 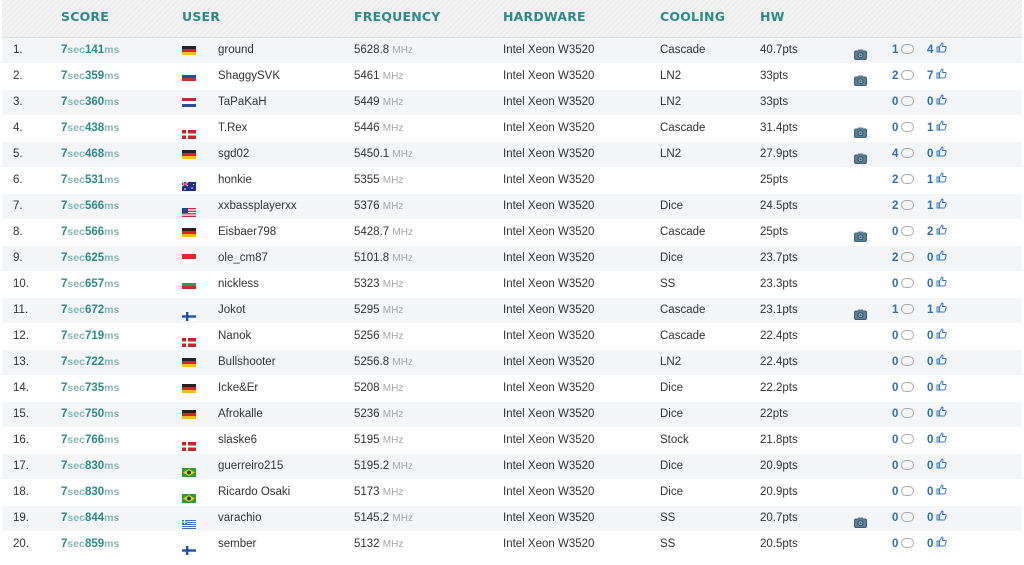 I want to click on score-link: 7sec359ms, so click(x=90, y=76).